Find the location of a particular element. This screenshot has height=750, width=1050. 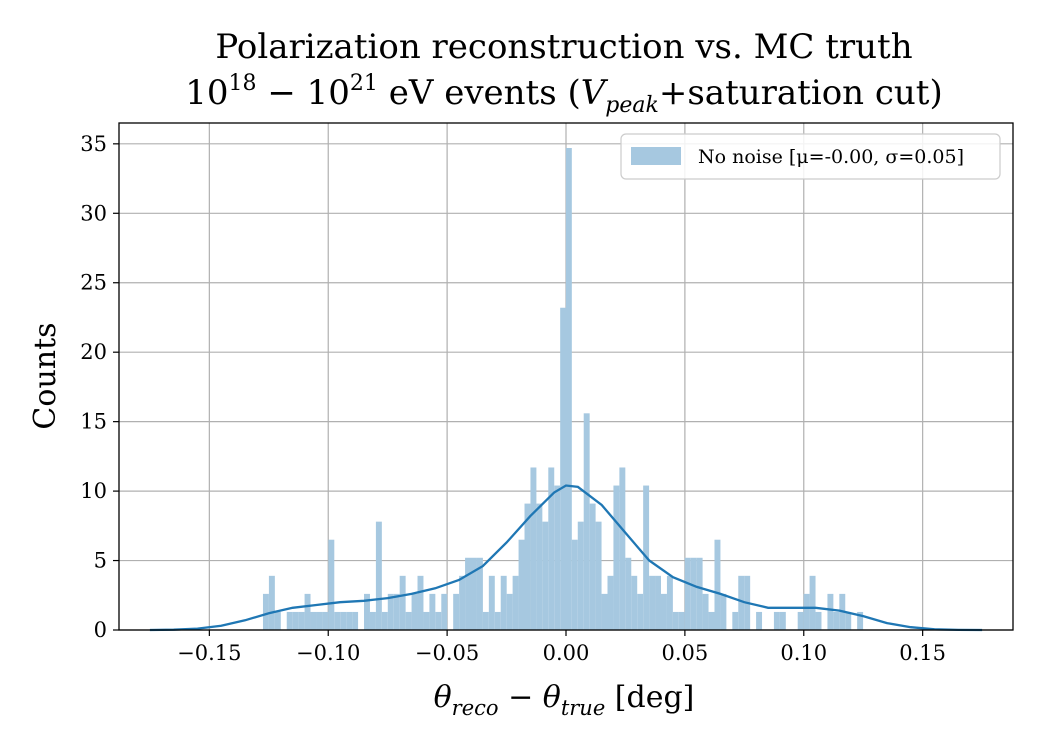

chart-title: Polarization reconstruction vs. MC truth is located at coordinates (563, 47).